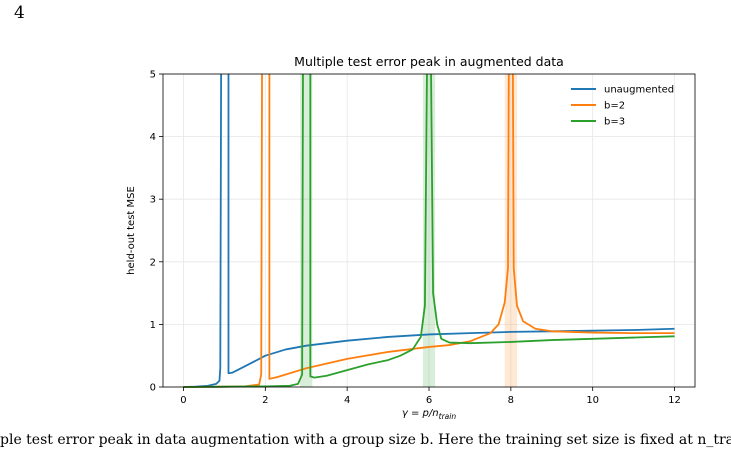 This screenshot has height=454, width=731. What do you see at coordinates (614, 122) in the screenshot?
I see `legend-label-2: b=3` at bounding box center [614, 122].